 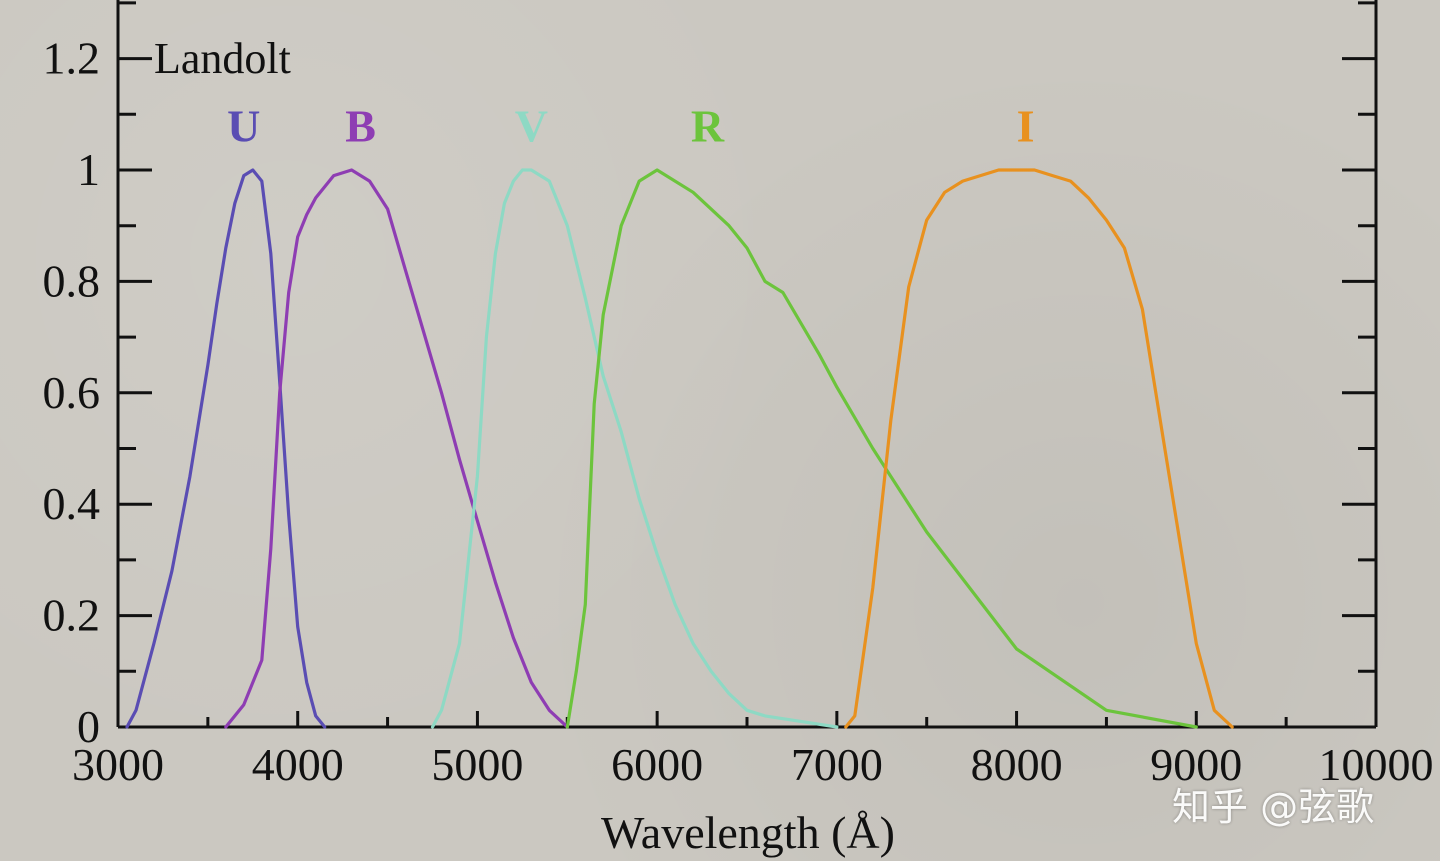 I want to click on x-tick-label: 8000, so click(x=1017, y=764).